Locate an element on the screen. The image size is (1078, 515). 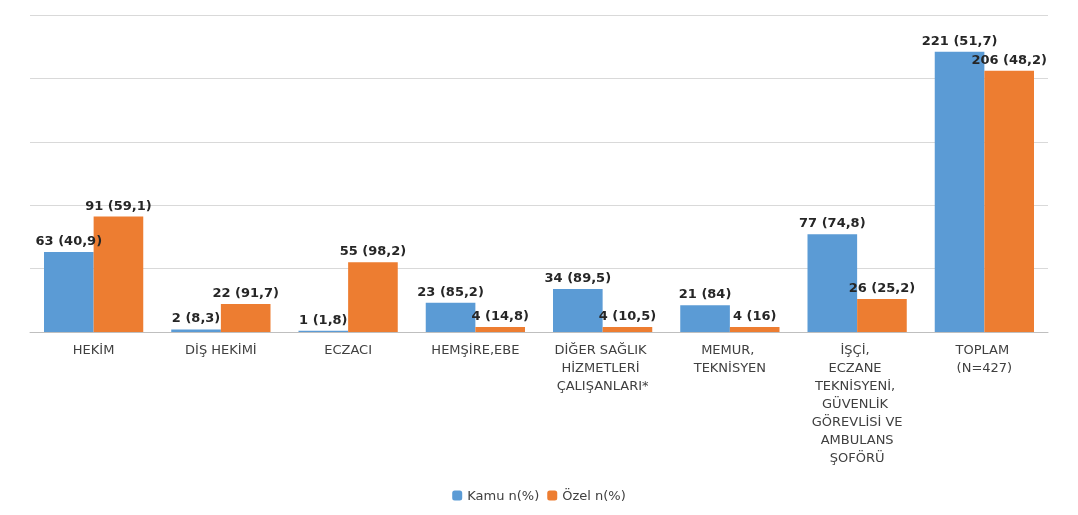
legend-label: Kamu n(%) is located at coordinates (503, 495).